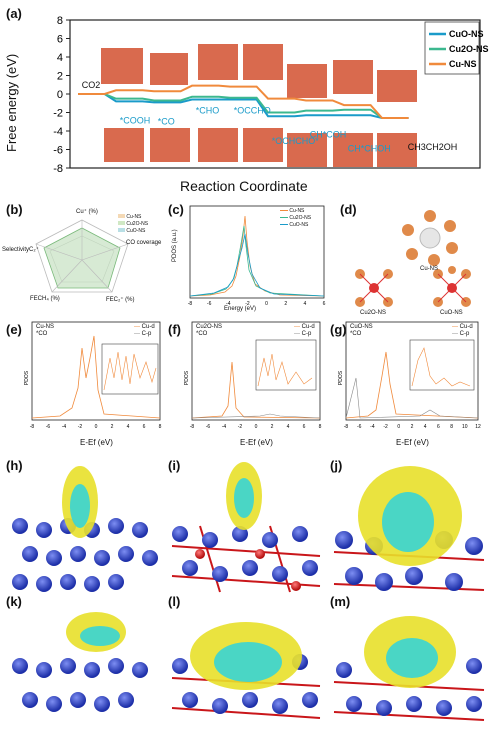  Describe the element at coordinates (45, 299) in the screenshot. I see `radar-axis-label: FECH₄ (%)` at that location.